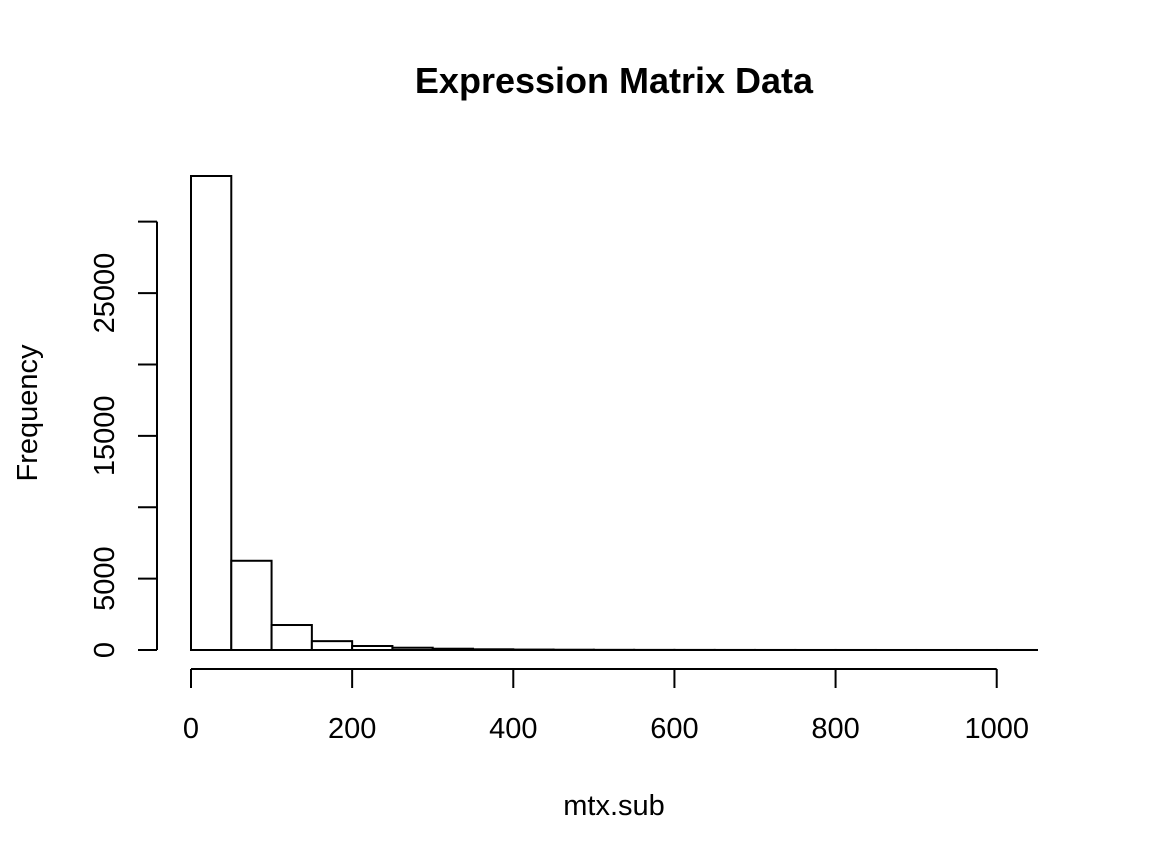 This screenshot has height=865, width=1152. What do you see at coordinates (28, 413) in the screenshot?
I see `y-axis-label: Frequency` at bounding box center [28, 413].